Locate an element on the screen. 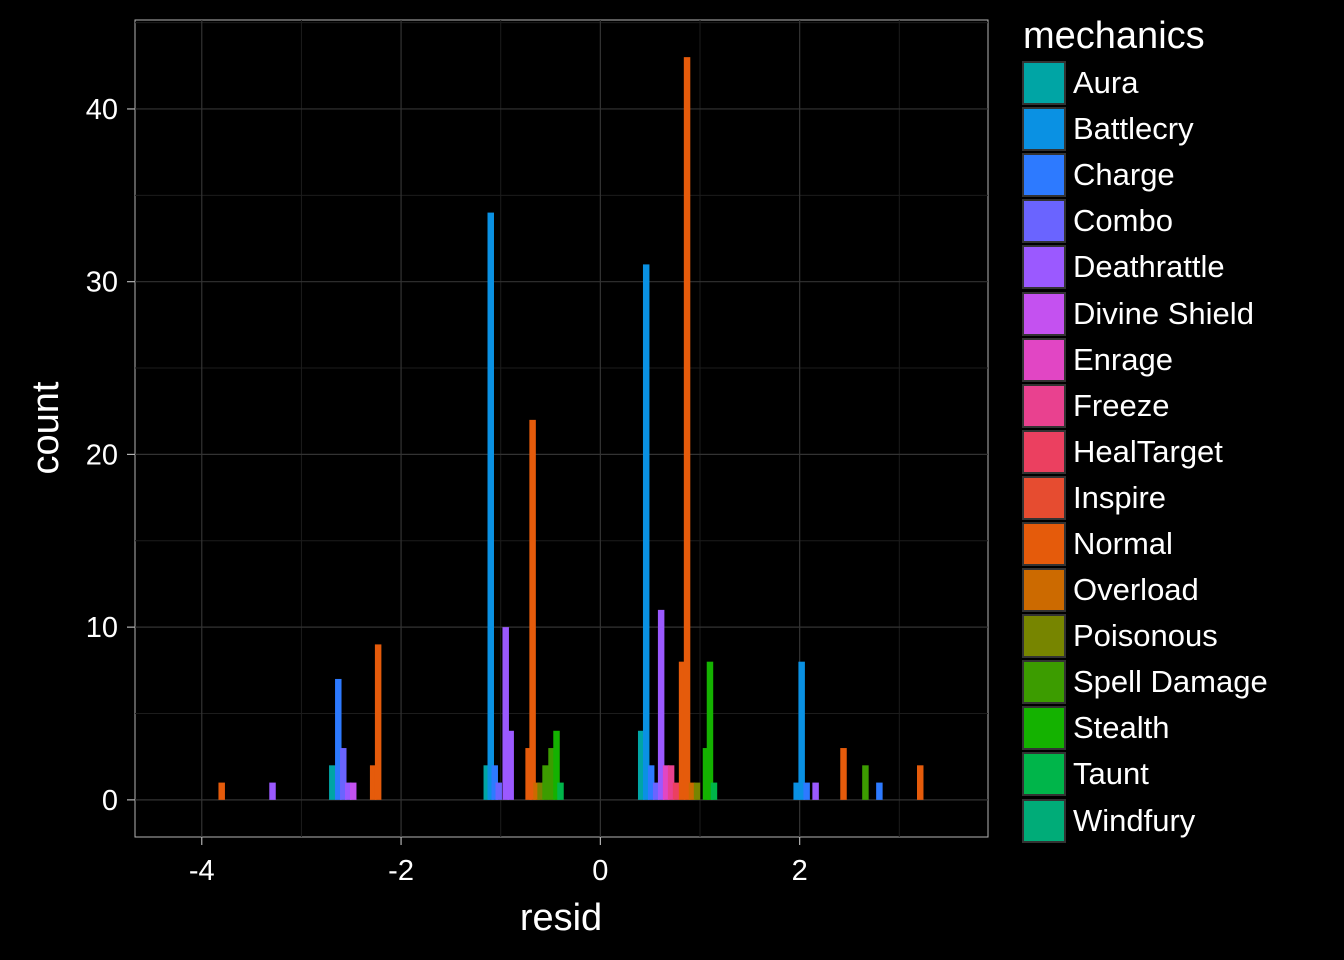 Image resolution: width=1344 pixels, height=960 pixels. y-axis-title: count is located at coordinates (46, 427).